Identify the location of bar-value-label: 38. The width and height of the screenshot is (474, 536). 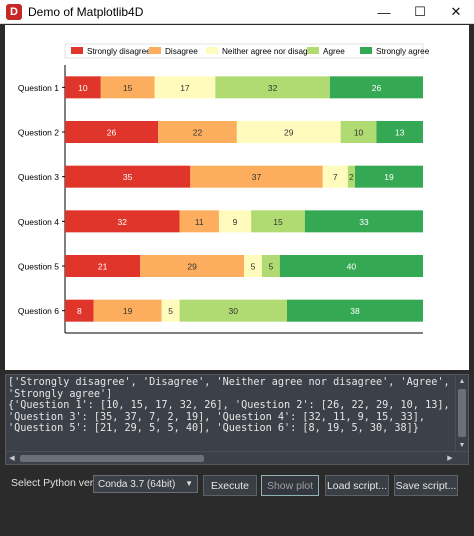
(355, 311).